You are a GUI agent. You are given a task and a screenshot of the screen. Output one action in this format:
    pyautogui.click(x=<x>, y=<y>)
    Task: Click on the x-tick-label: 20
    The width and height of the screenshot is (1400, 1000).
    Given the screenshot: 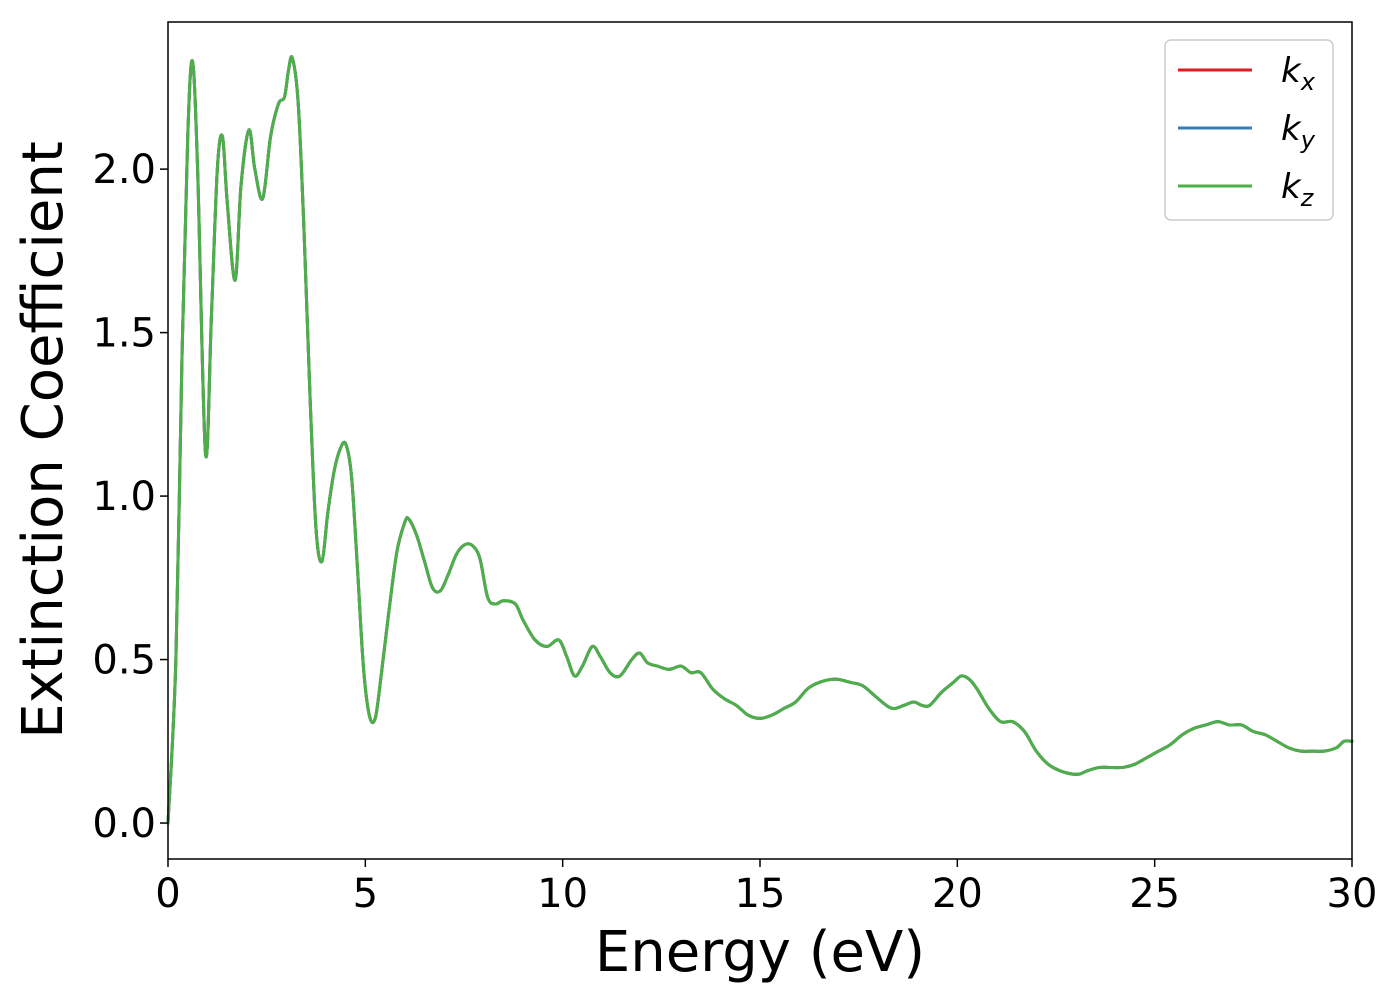 What is the action you would take?
    pyautogui.click(x=957, y=894)
    